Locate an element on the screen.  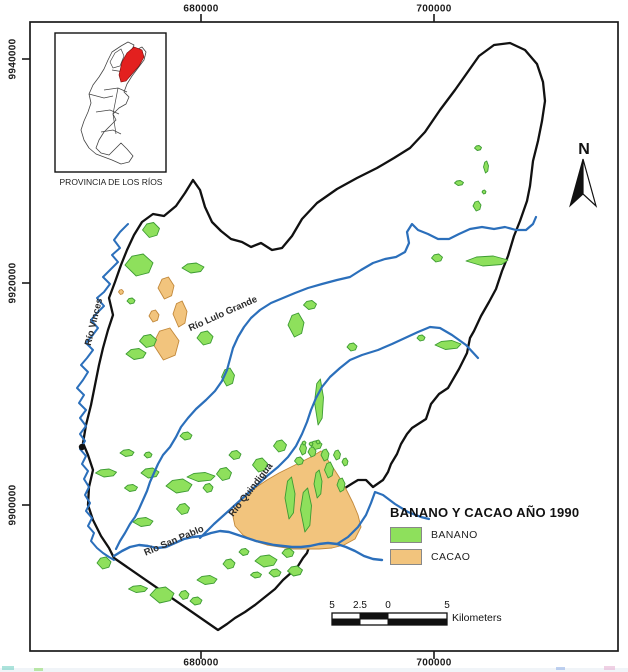
inset-highlight-canton is located at coordinates (131, 64).